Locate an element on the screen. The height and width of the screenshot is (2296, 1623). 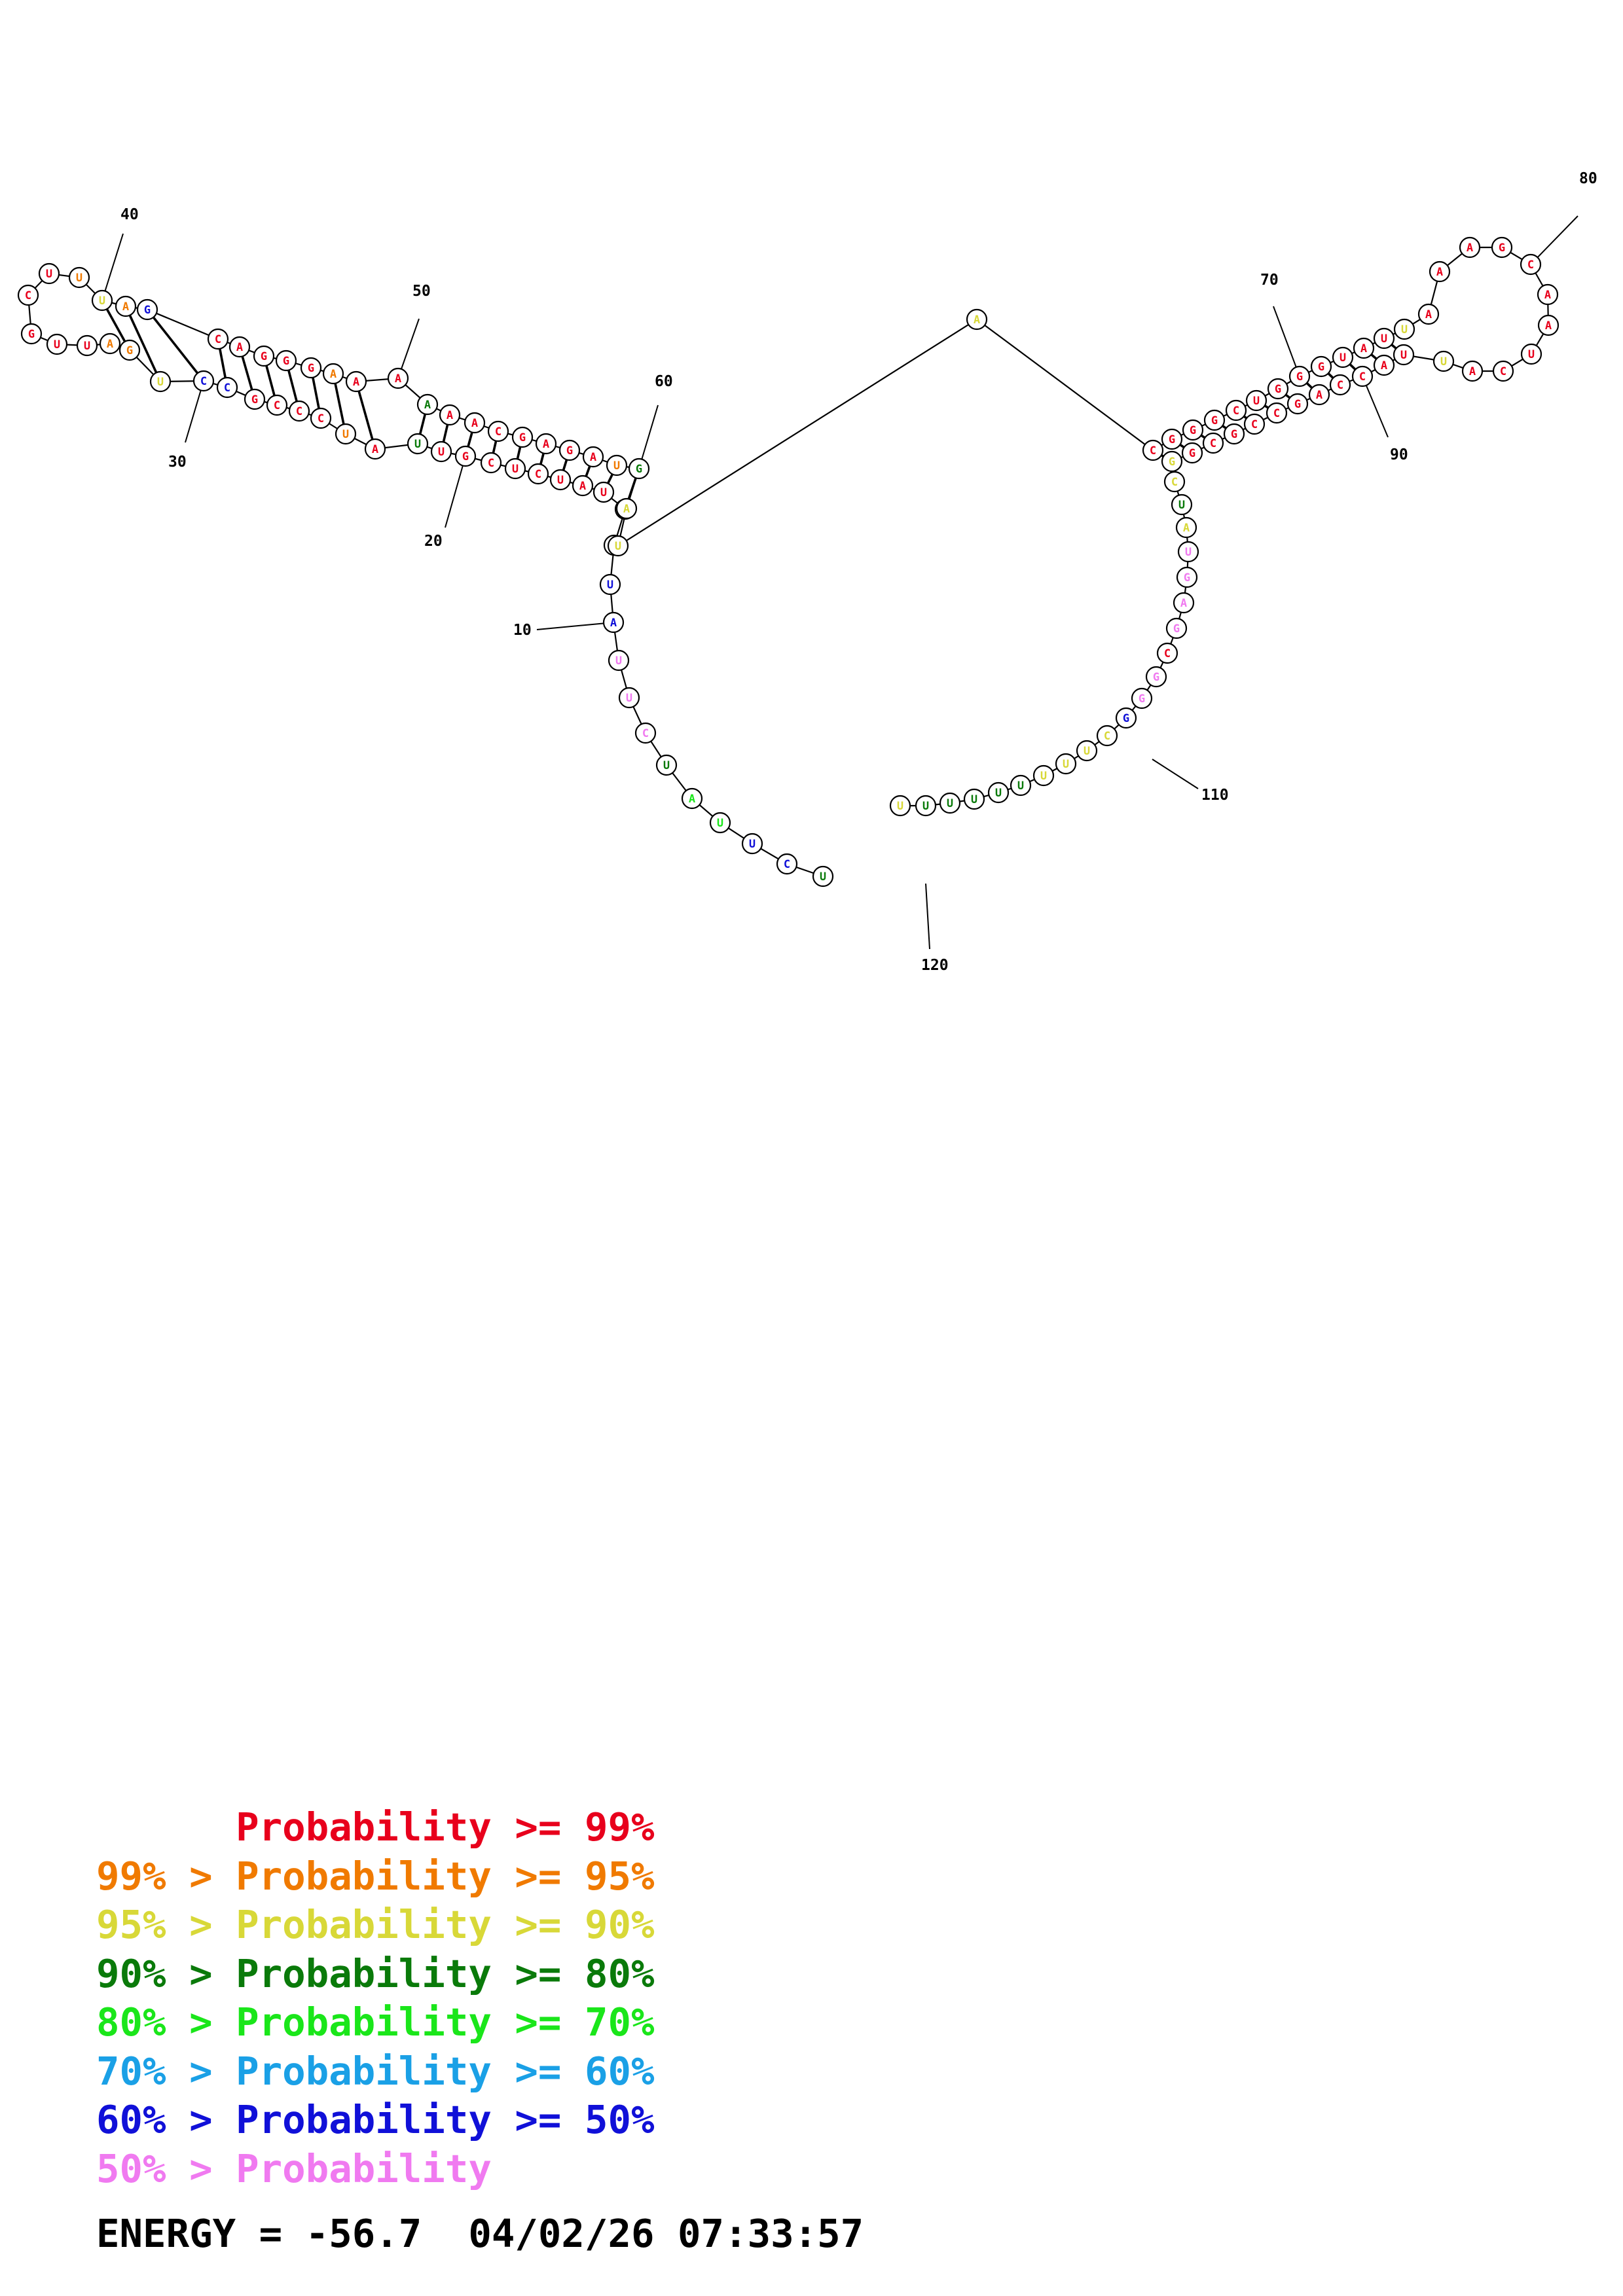
energy-line: ENERGY = -56.7 04/02/26 07:33:57 is located at coordinates (480, 2233).